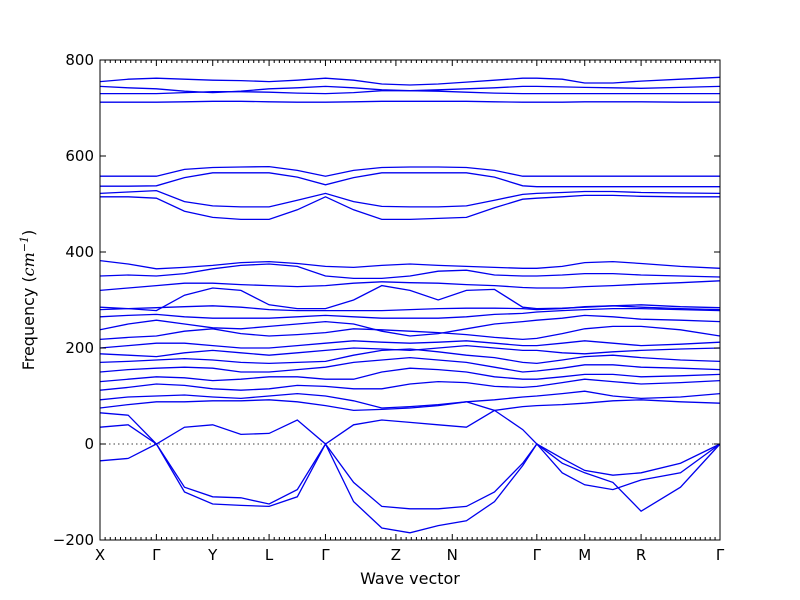  I want to click on y-axis-title: Frequency (cm−1), so click(28, 300).